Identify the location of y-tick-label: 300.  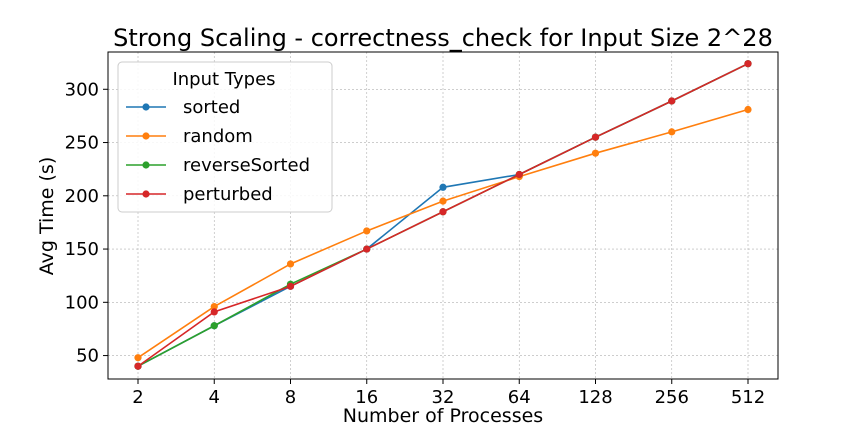
(82, 89).